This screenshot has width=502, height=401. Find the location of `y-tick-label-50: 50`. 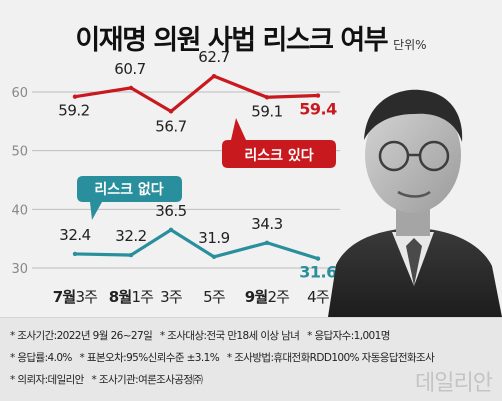

y-tick-label-50: 50 is located at coordinates (19, 152).